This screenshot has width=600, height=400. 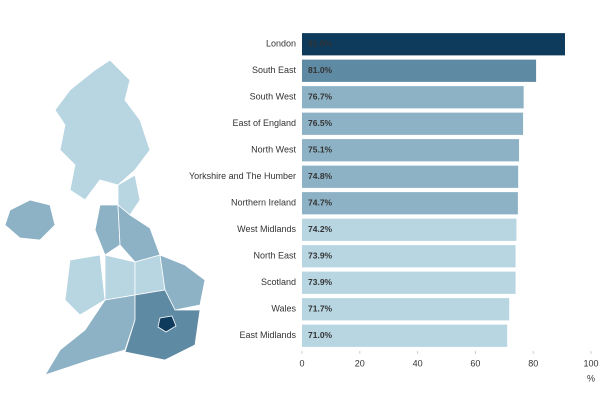 What do you see at coordinates (475, 363) in the screenshot?
I see `x-tick-label: 60` at bounding box center [475, 363].